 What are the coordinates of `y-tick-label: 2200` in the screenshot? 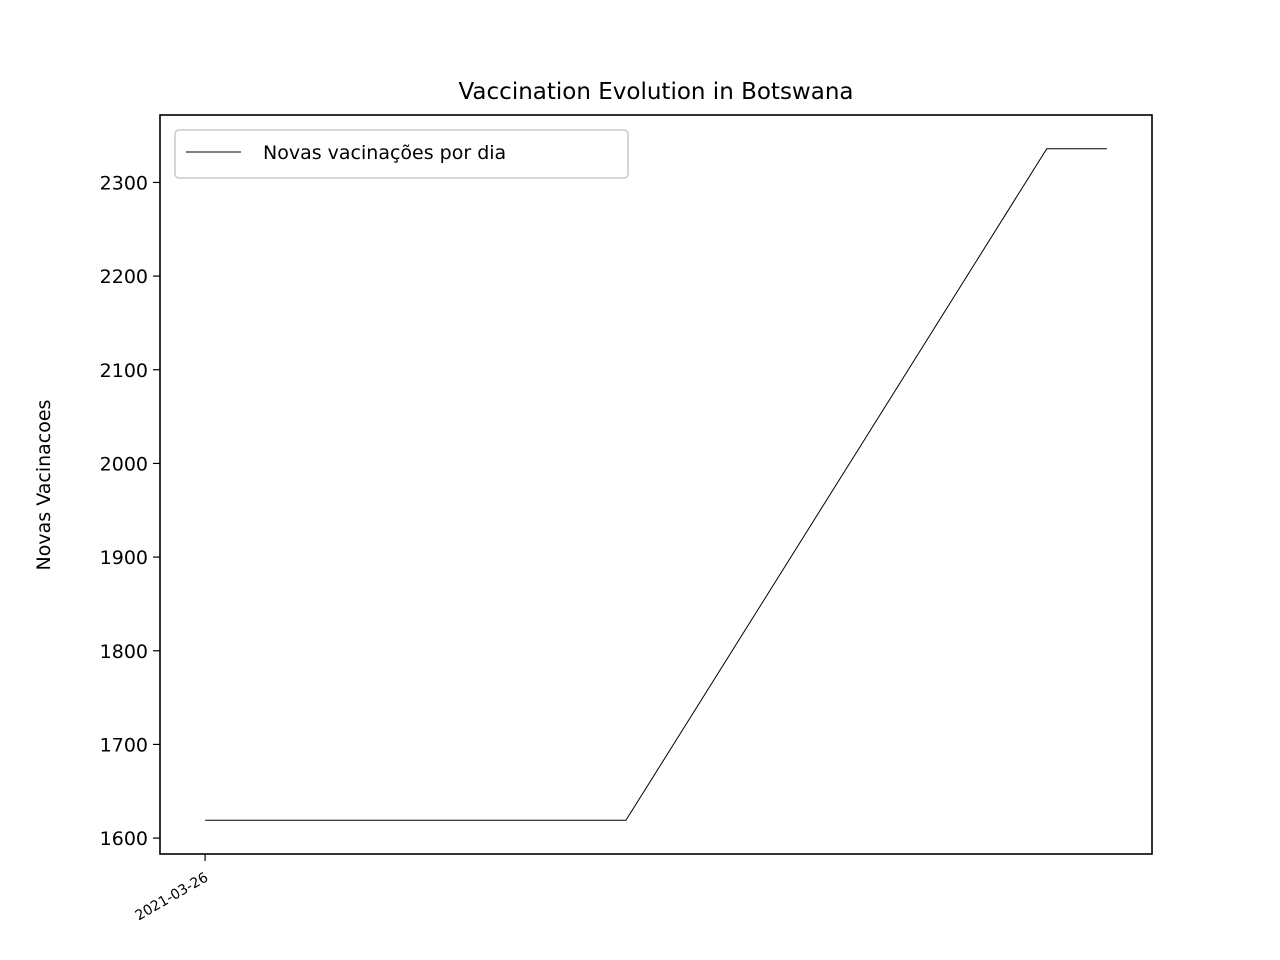 It's located at (124, 277).